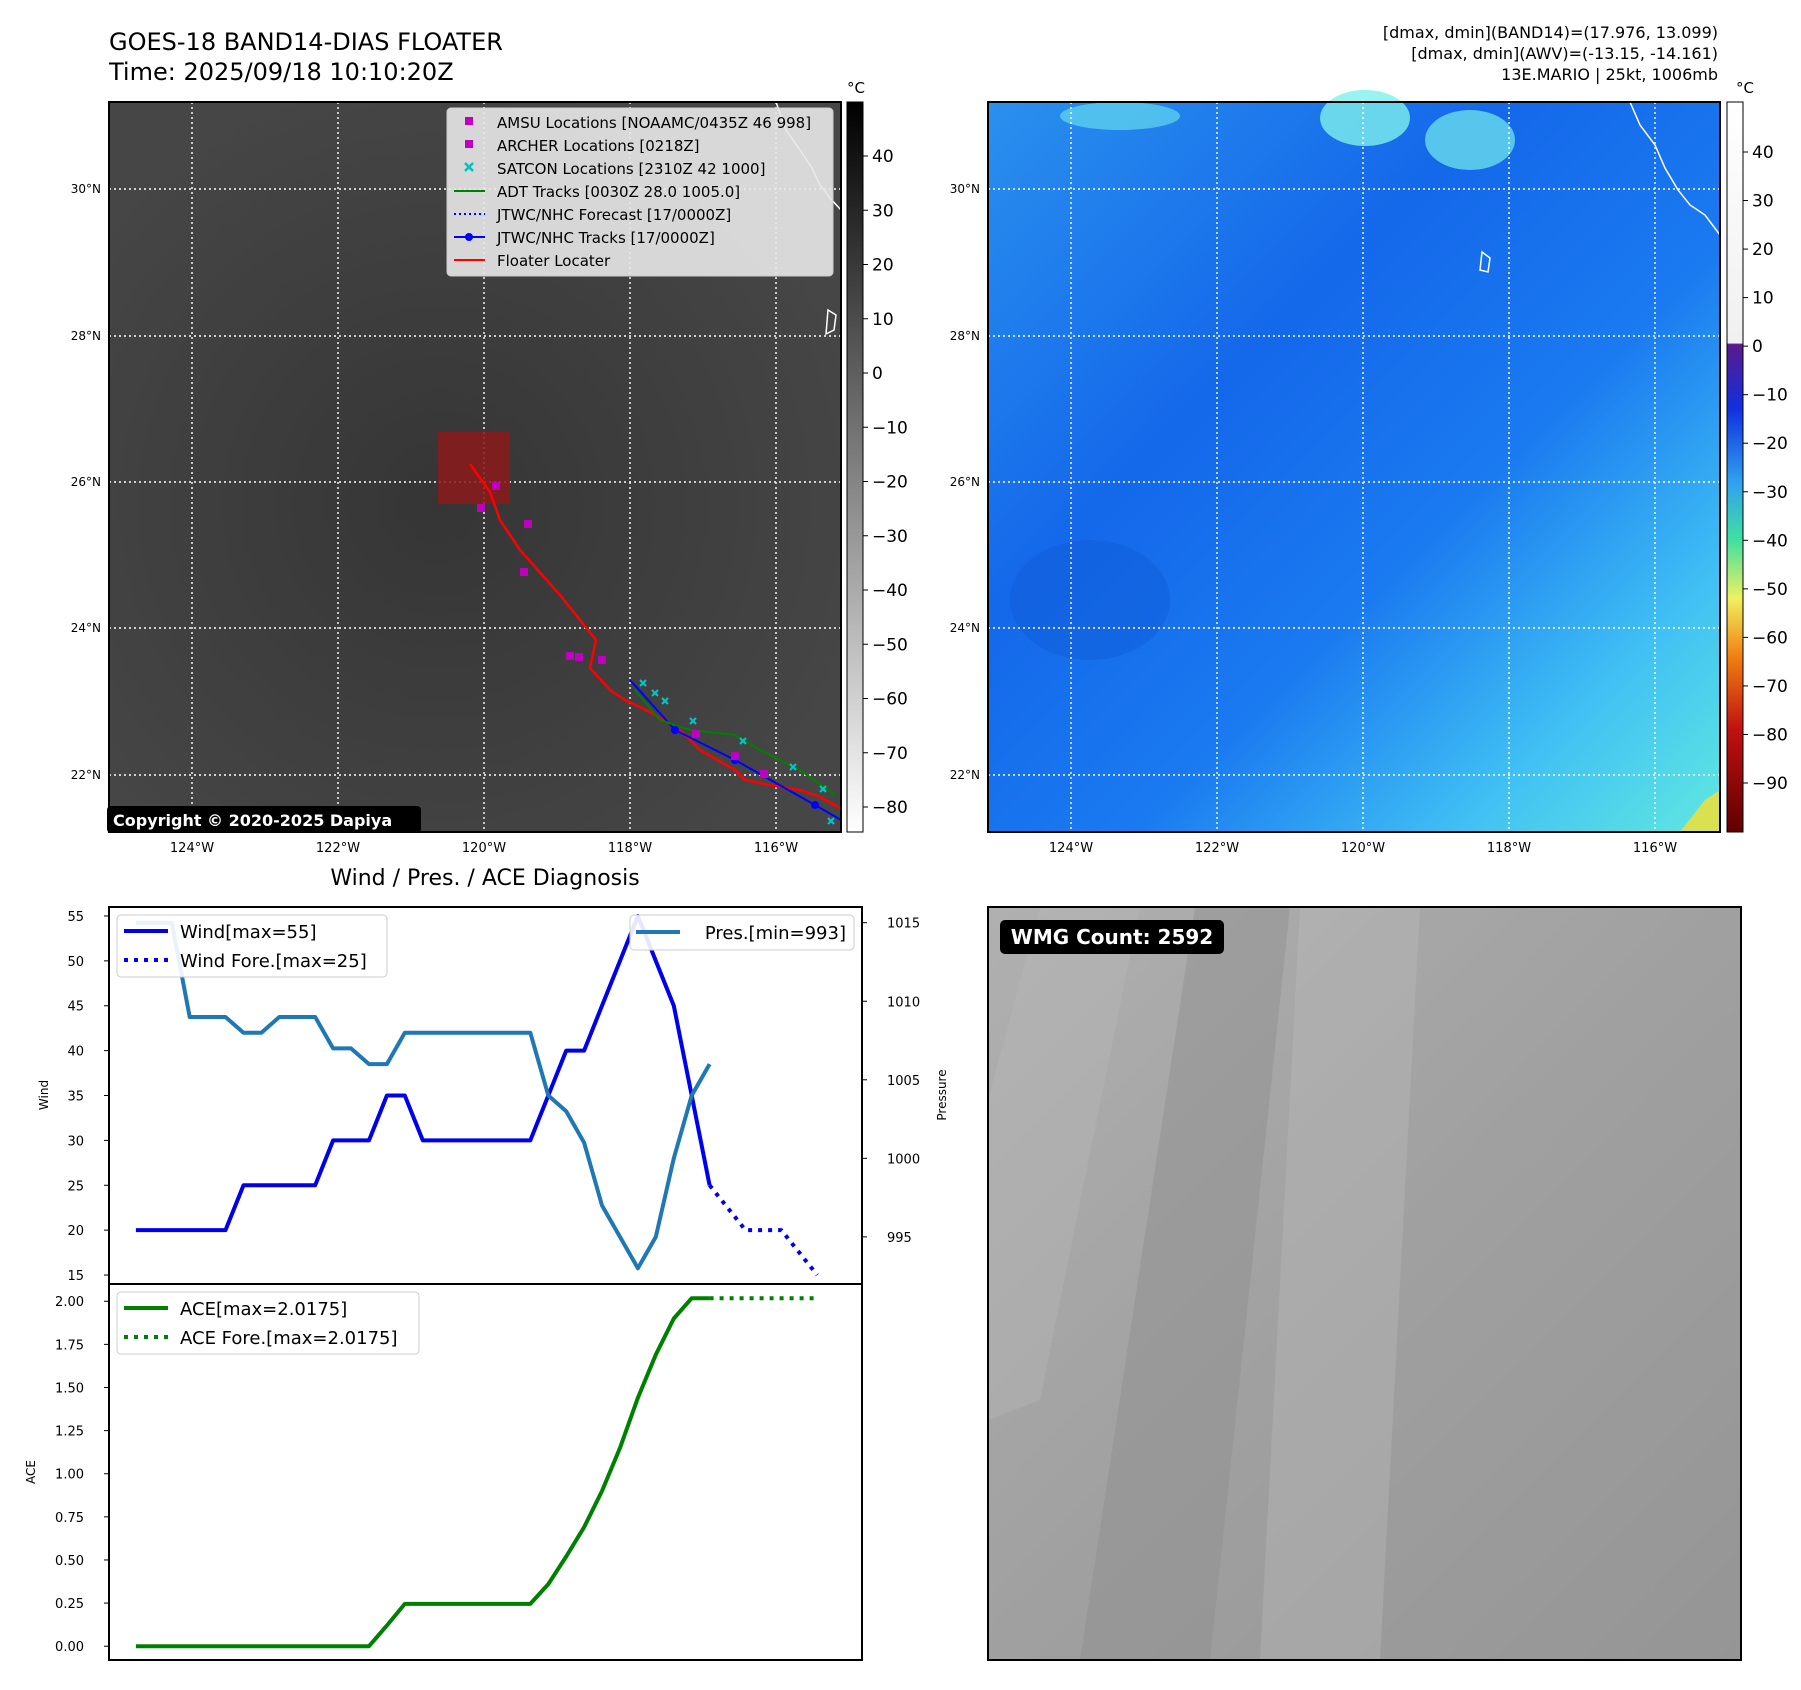  What do you see at coordinates (69, 1388) in the screenshot?
I see `ace-tick-label: 1.50` at bounding box center [69, 1388].